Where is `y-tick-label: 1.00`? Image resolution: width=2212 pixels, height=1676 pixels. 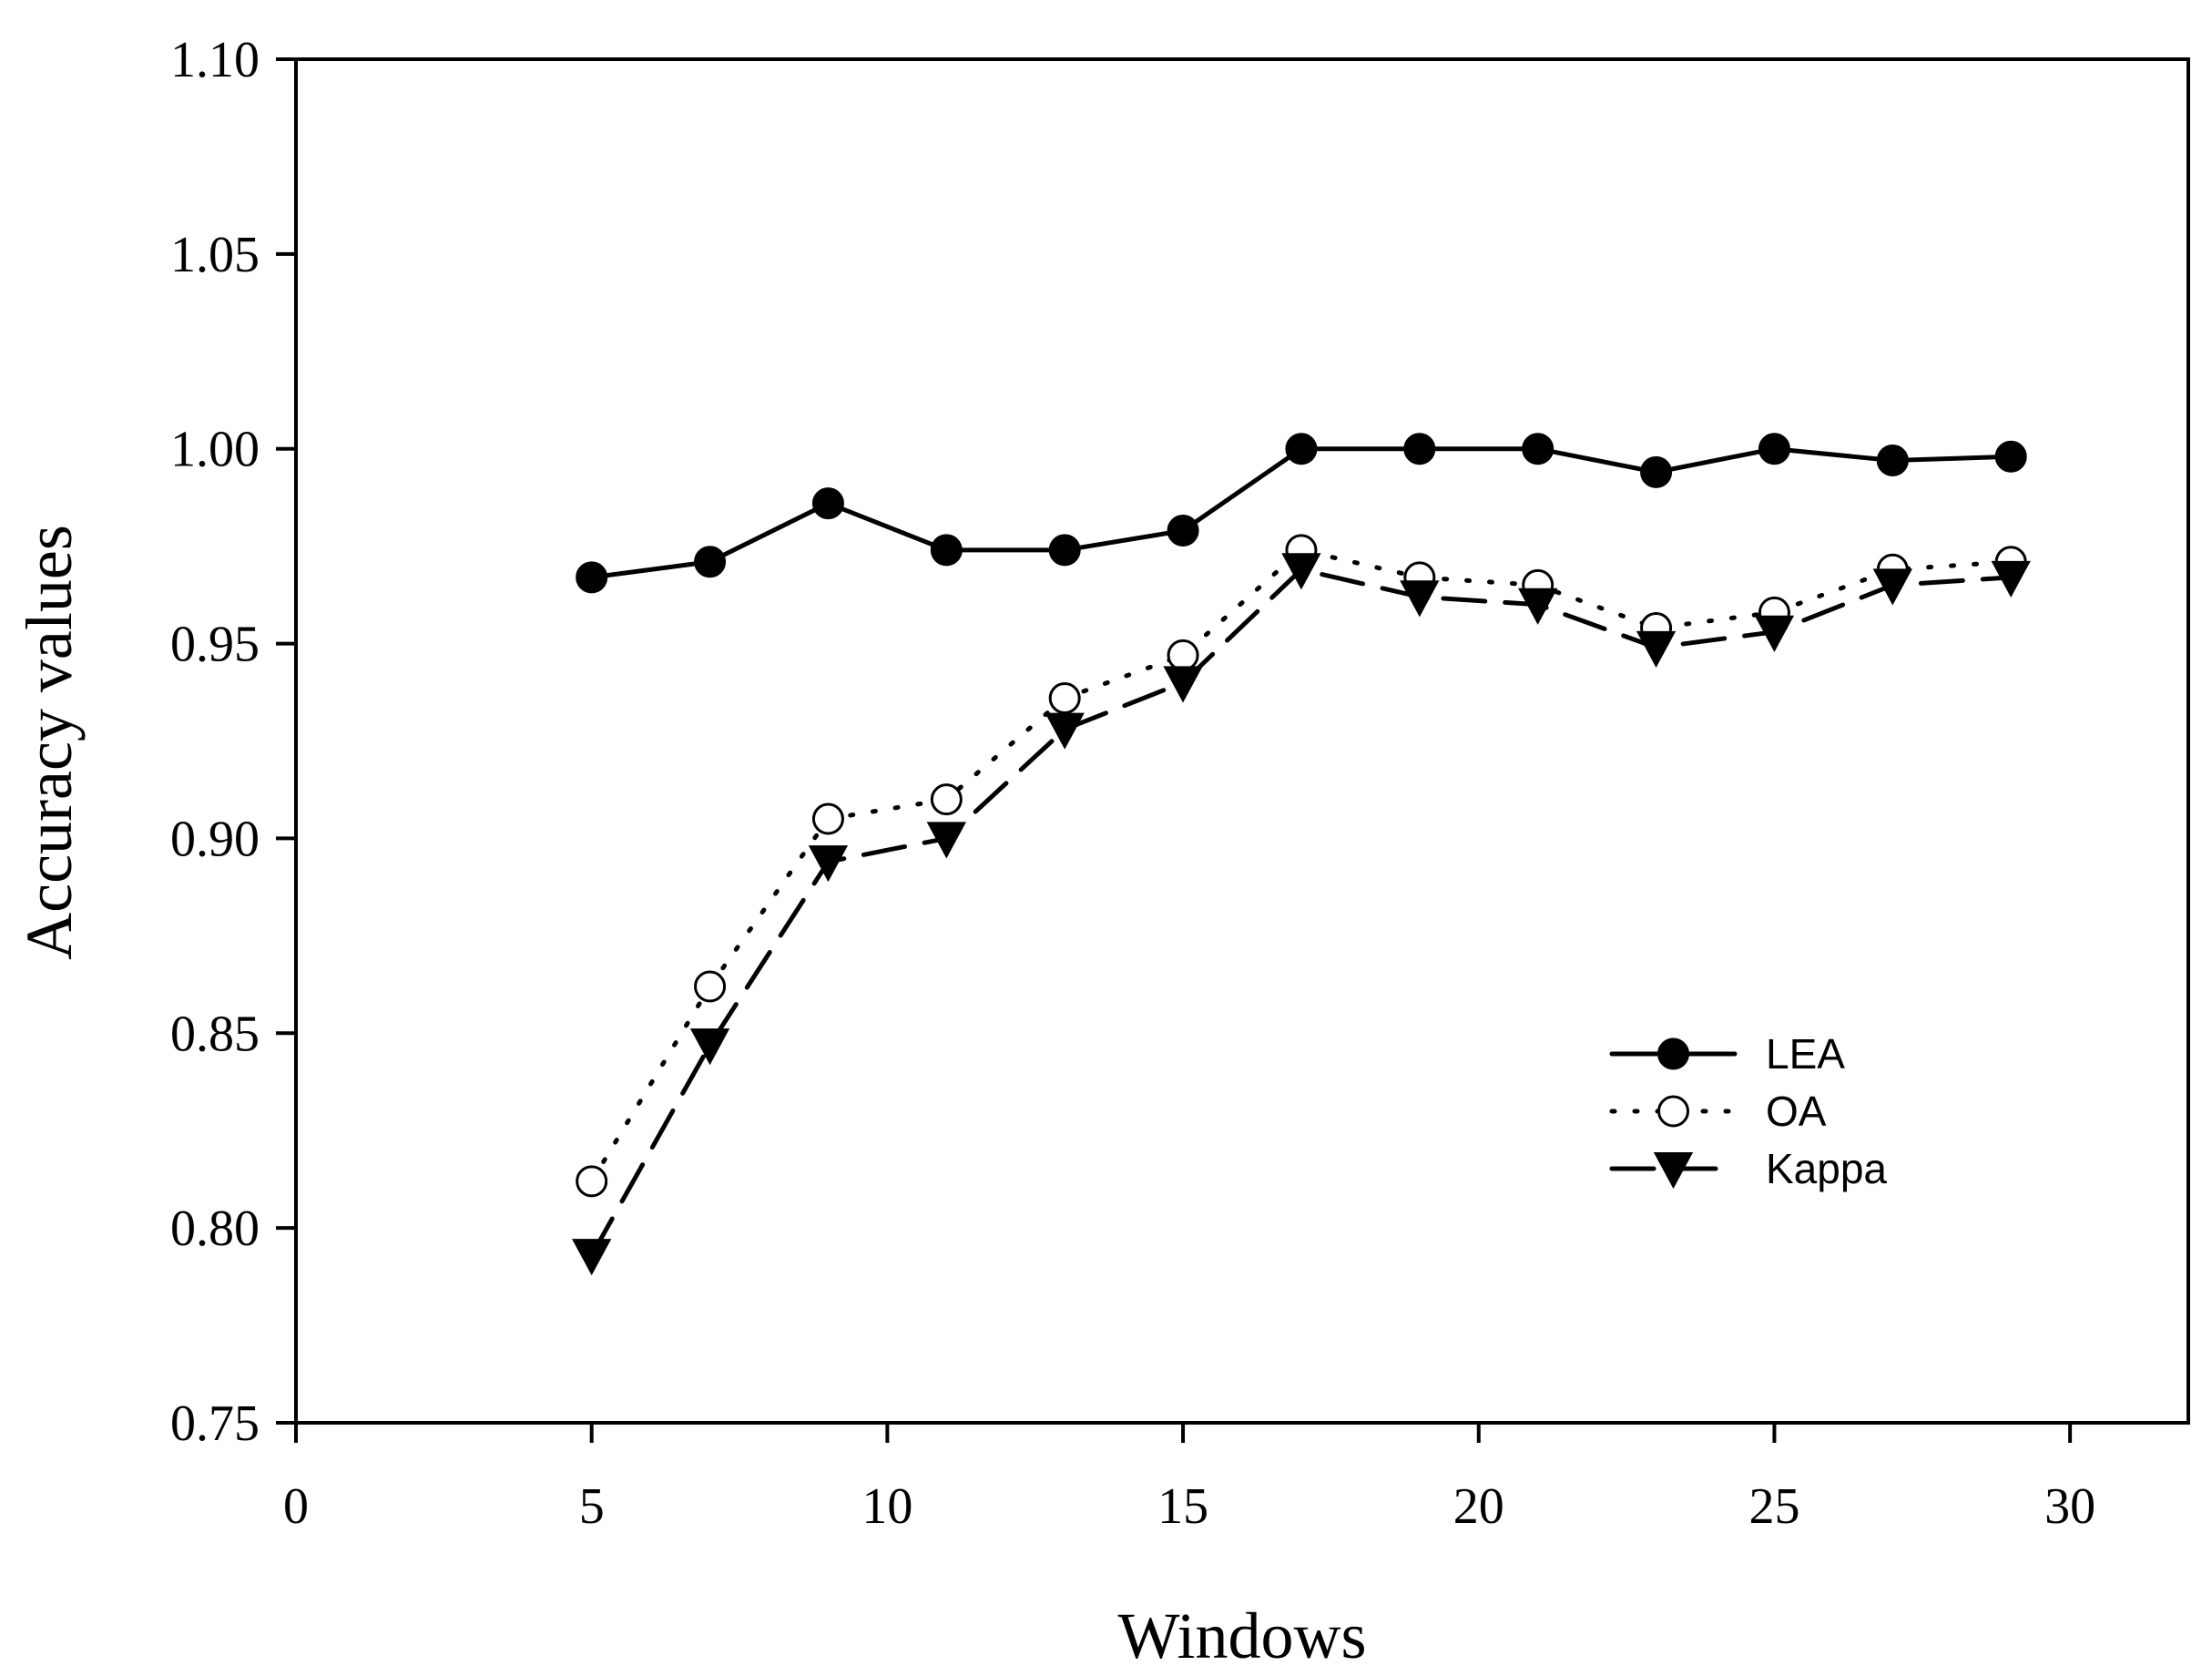 y-tick-label: 1.00 is located at coordinates (215, 450).